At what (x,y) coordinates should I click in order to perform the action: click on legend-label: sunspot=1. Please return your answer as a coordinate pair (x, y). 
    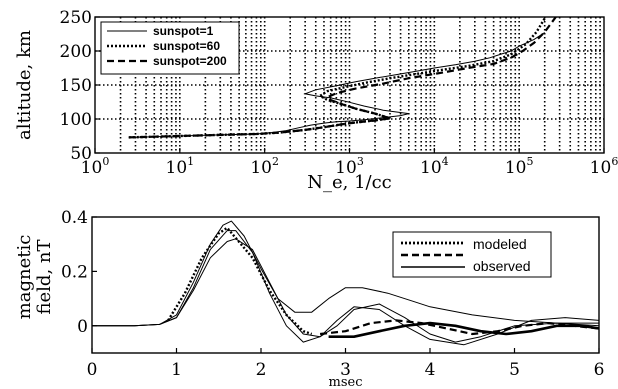
    Looking at the image, I should click on (183, 31).